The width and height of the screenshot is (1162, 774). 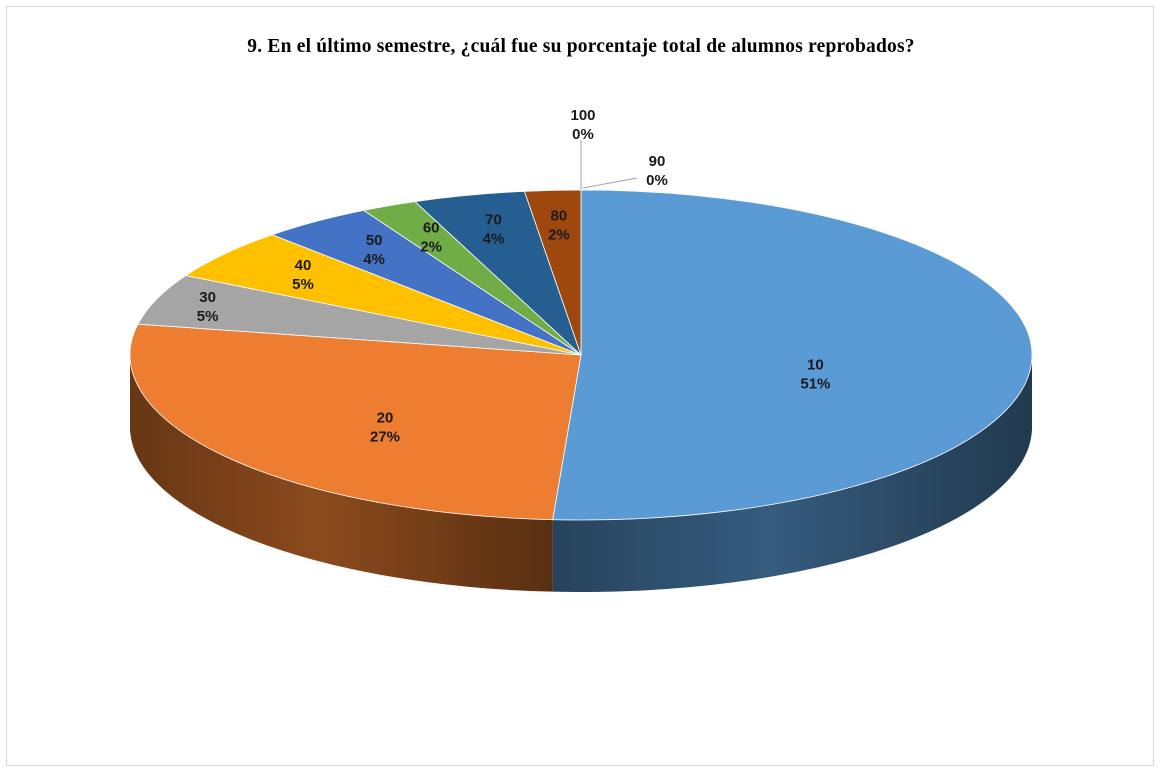 What do you see at coordinates (303, 265) in the screenshot?
I see `data-label-category: 40` at bounding box center [303, 265].